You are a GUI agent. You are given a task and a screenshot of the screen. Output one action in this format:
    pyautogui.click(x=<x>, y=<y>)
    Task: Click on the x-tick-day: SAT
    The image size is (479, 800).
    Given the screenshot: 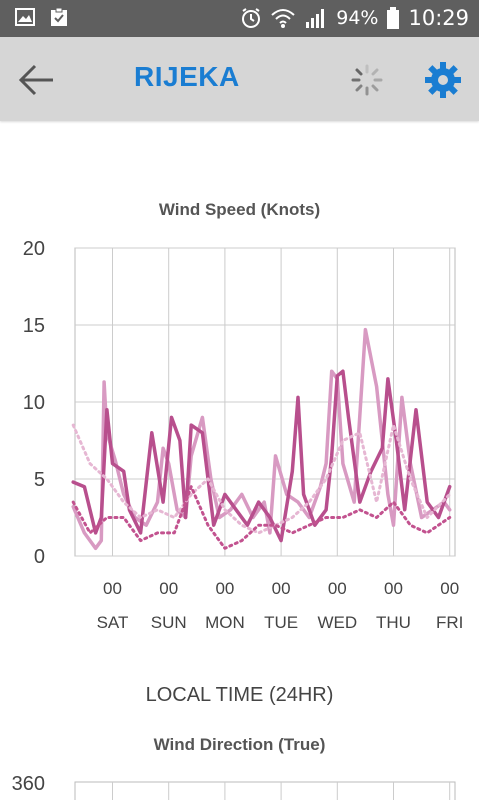 What is the action you would take?
    pyautogui.click(x=113, y=622)
    